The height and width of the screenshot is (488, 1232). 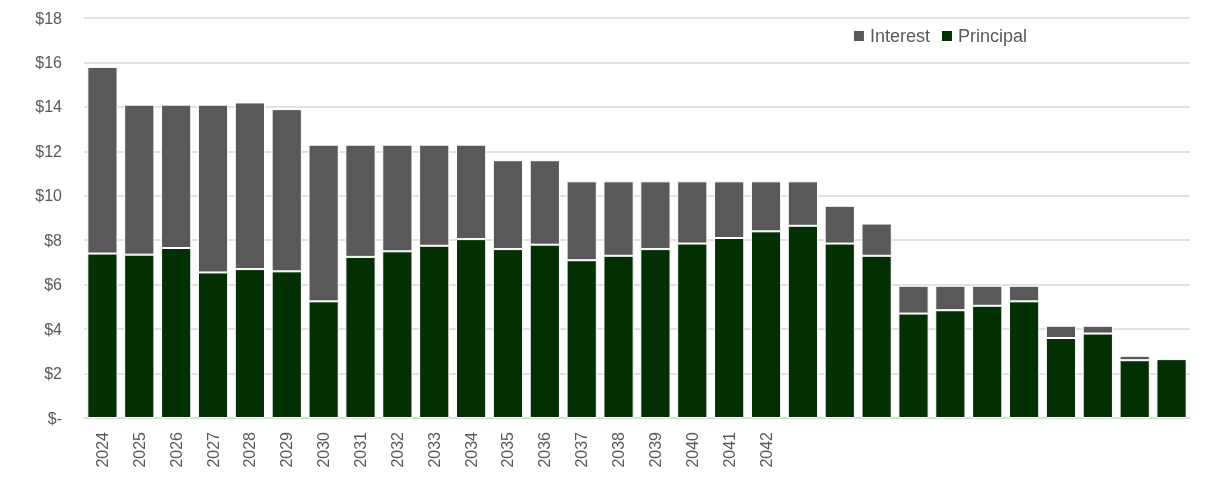 I want to click on legend-label: Interest, so click(x=899, y=36).